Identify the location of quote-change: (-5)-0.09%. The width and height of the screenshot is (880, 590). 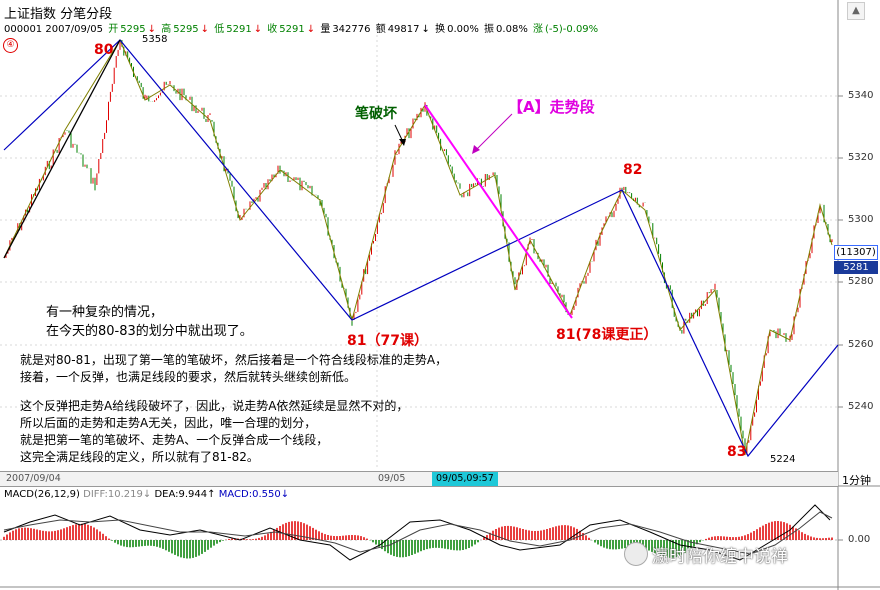
(572, 29).